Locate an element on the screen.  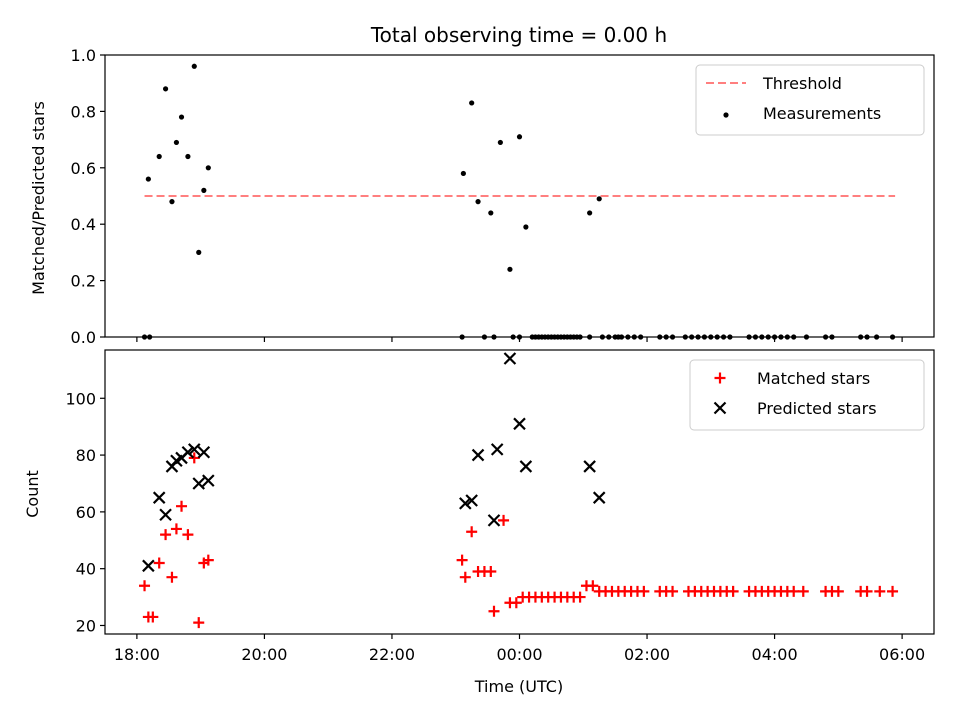
x-tick-label: 18:00 is located at coordinates (137, 654).